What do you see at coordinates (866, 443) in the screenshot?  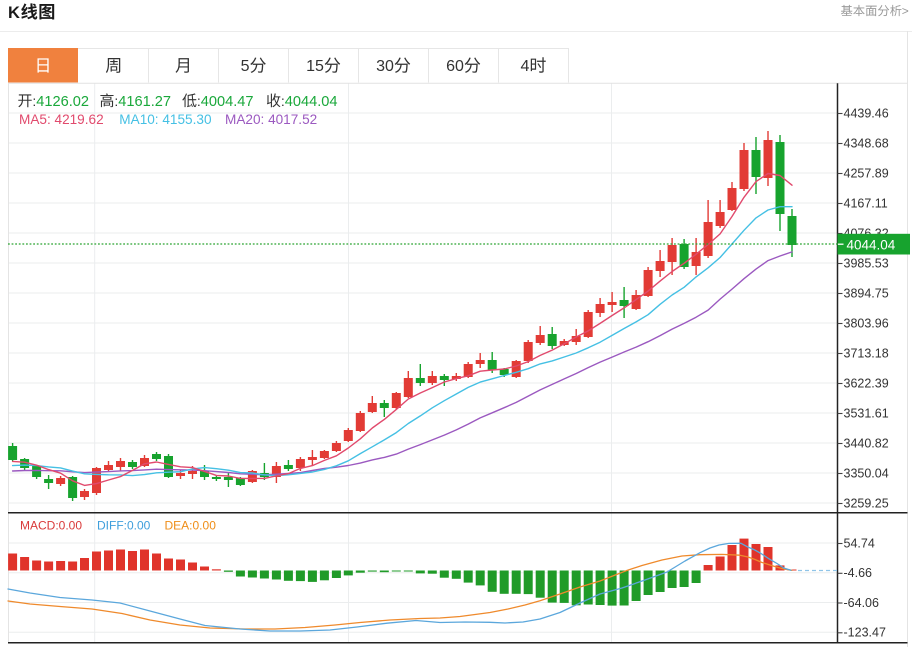 I see `svg-text: 3440.82` at bounding box center [866, 443].